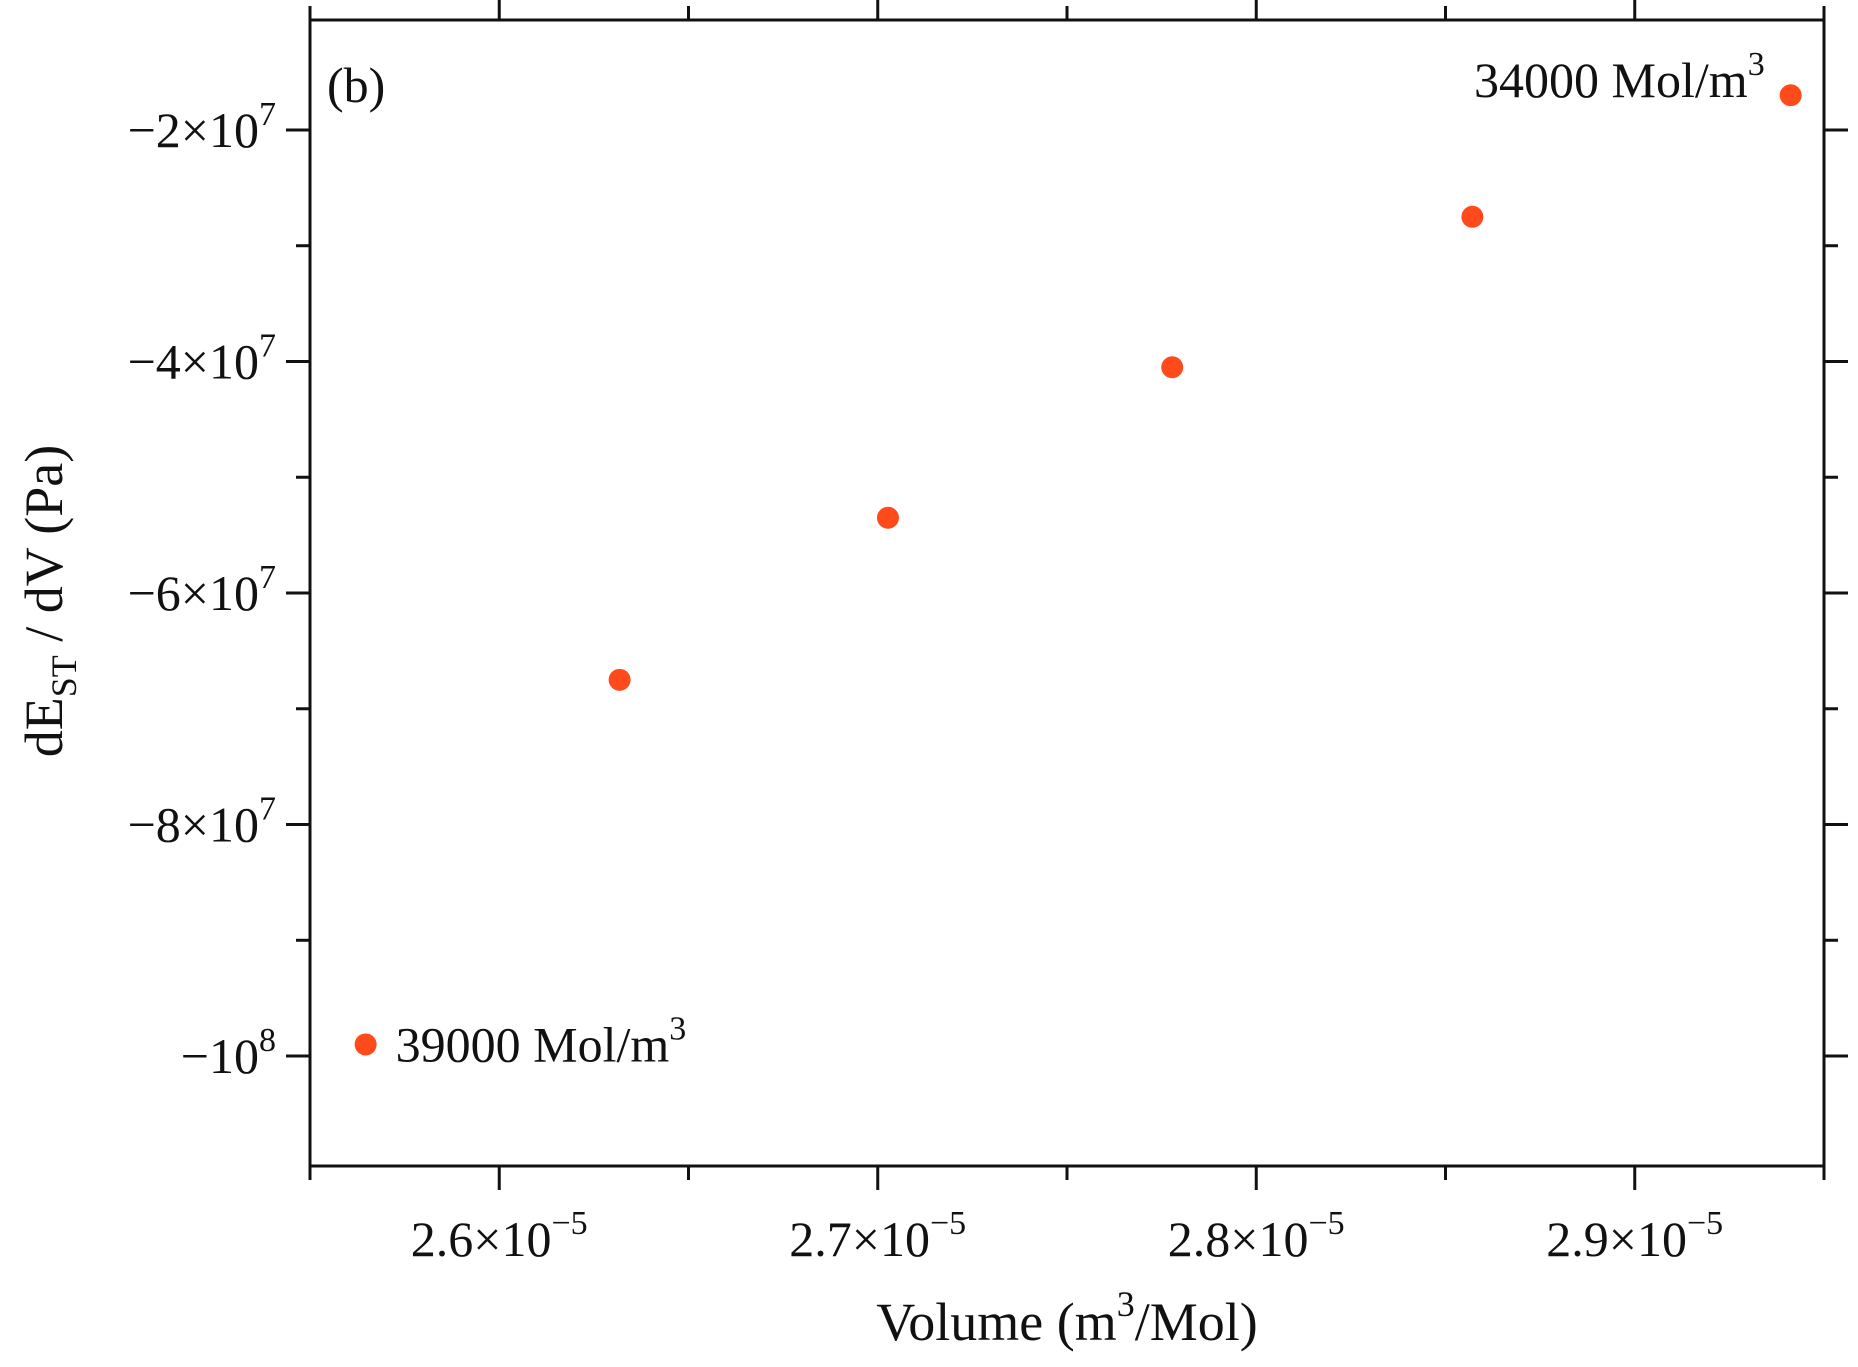  Describe the element at coordinates (1067, 1318) in the screenshot. I see `x-axis-title: Volume (m3/Mol)` at that location.